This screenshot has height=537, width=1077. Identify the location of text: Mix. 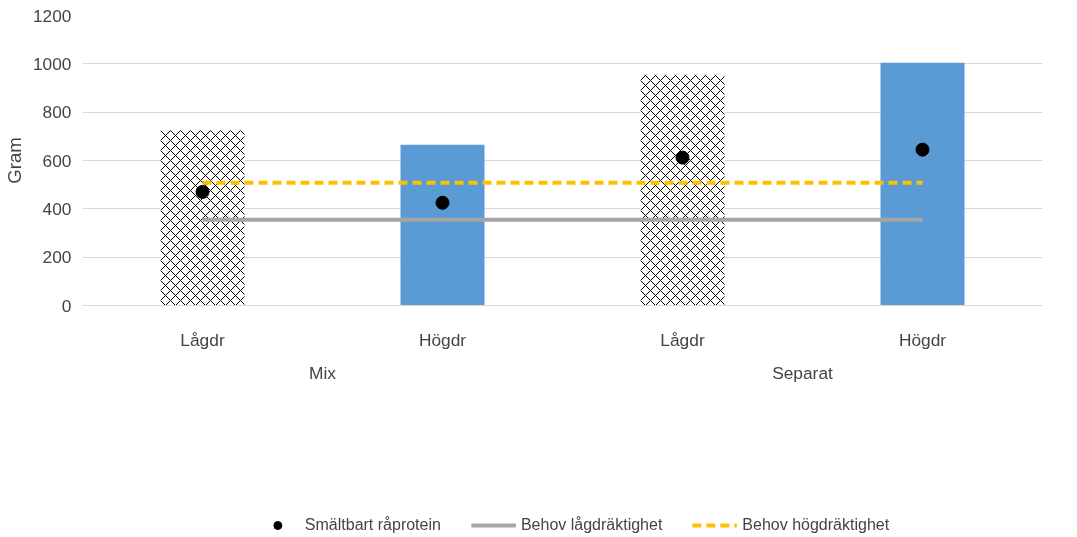
(323, 372).